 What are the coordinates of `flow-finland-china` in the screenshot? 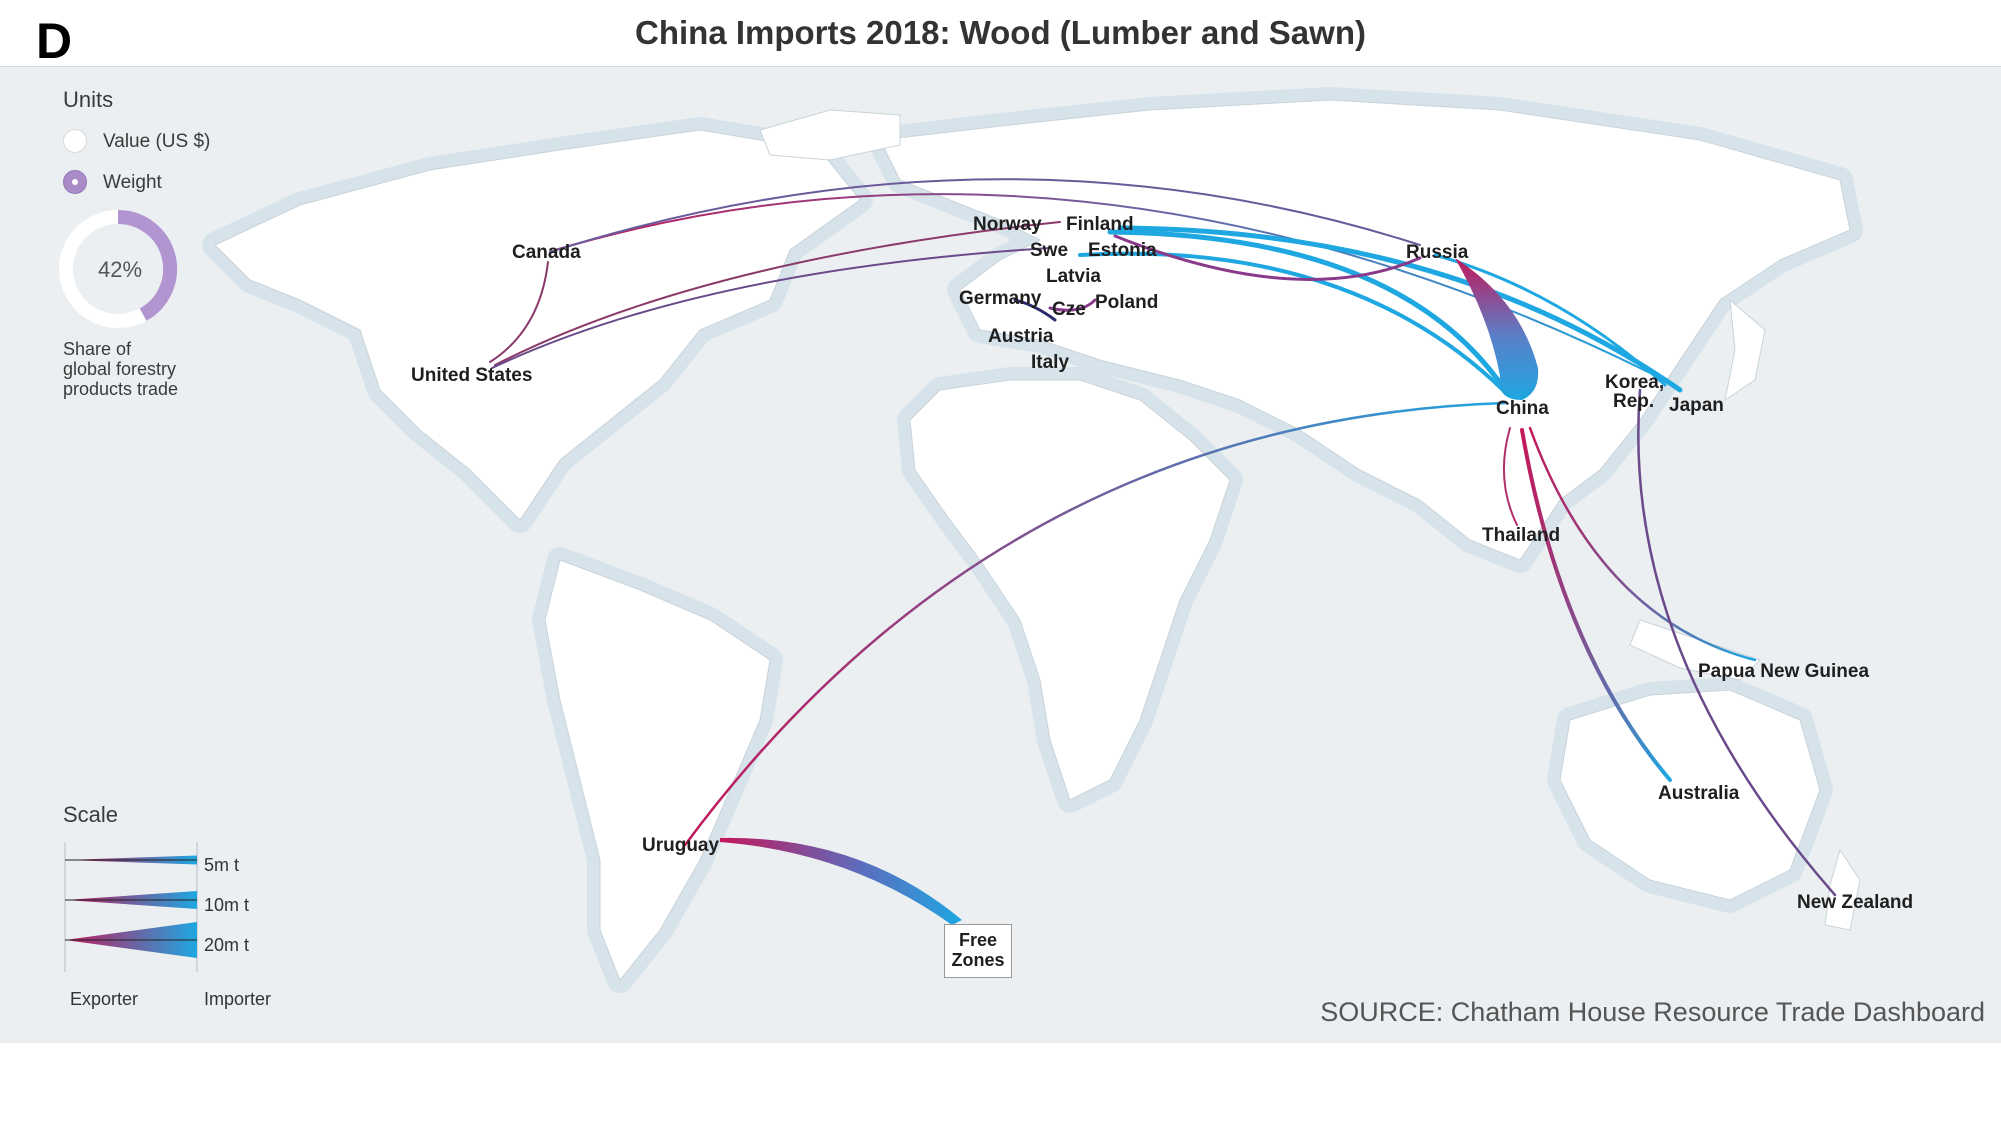 It's located at (1307, 311).